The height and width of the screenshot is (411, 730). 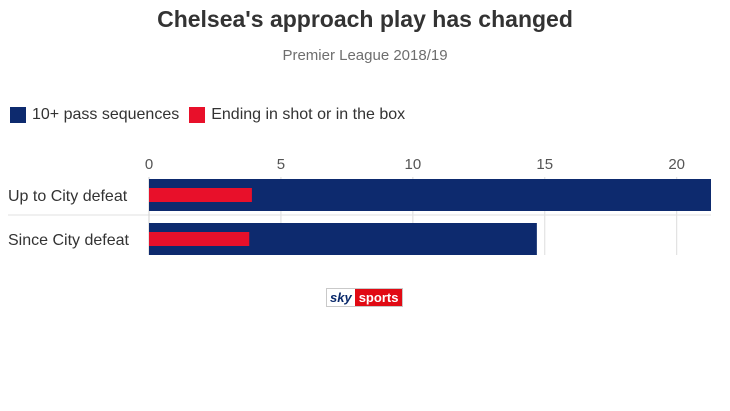 I want to click on x-tick-label-0: 0, so click(x=149, y=164).